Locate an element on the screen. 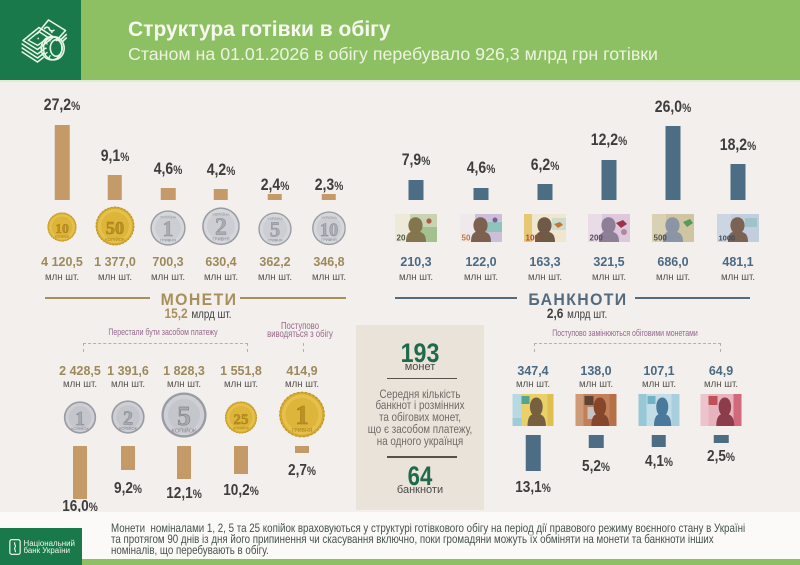  svg-text: 200 is located at coordinates (597, 238).